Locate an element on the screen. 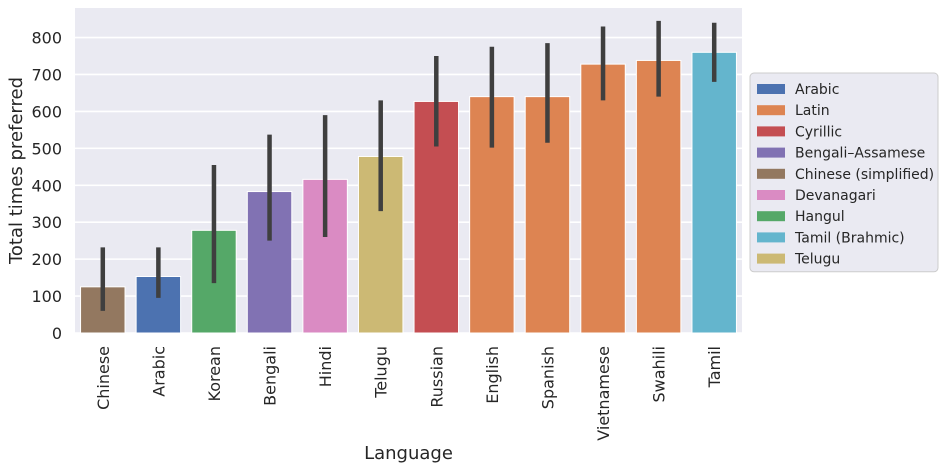 The image size is (947, 470). legend-label: Bengali–Assamese is located at coordinates (860, 154).